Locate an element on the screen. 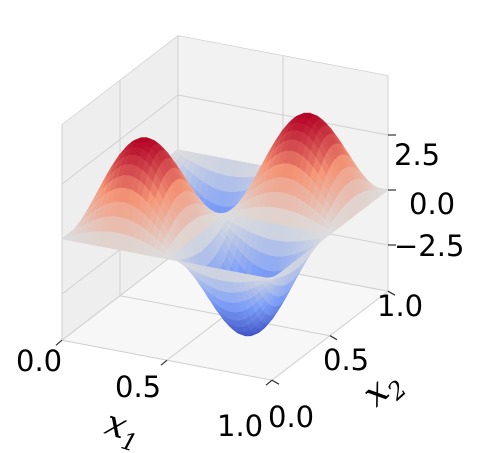  z-tick-label-0.0: 0.0 is located at coordinates (432, 204).